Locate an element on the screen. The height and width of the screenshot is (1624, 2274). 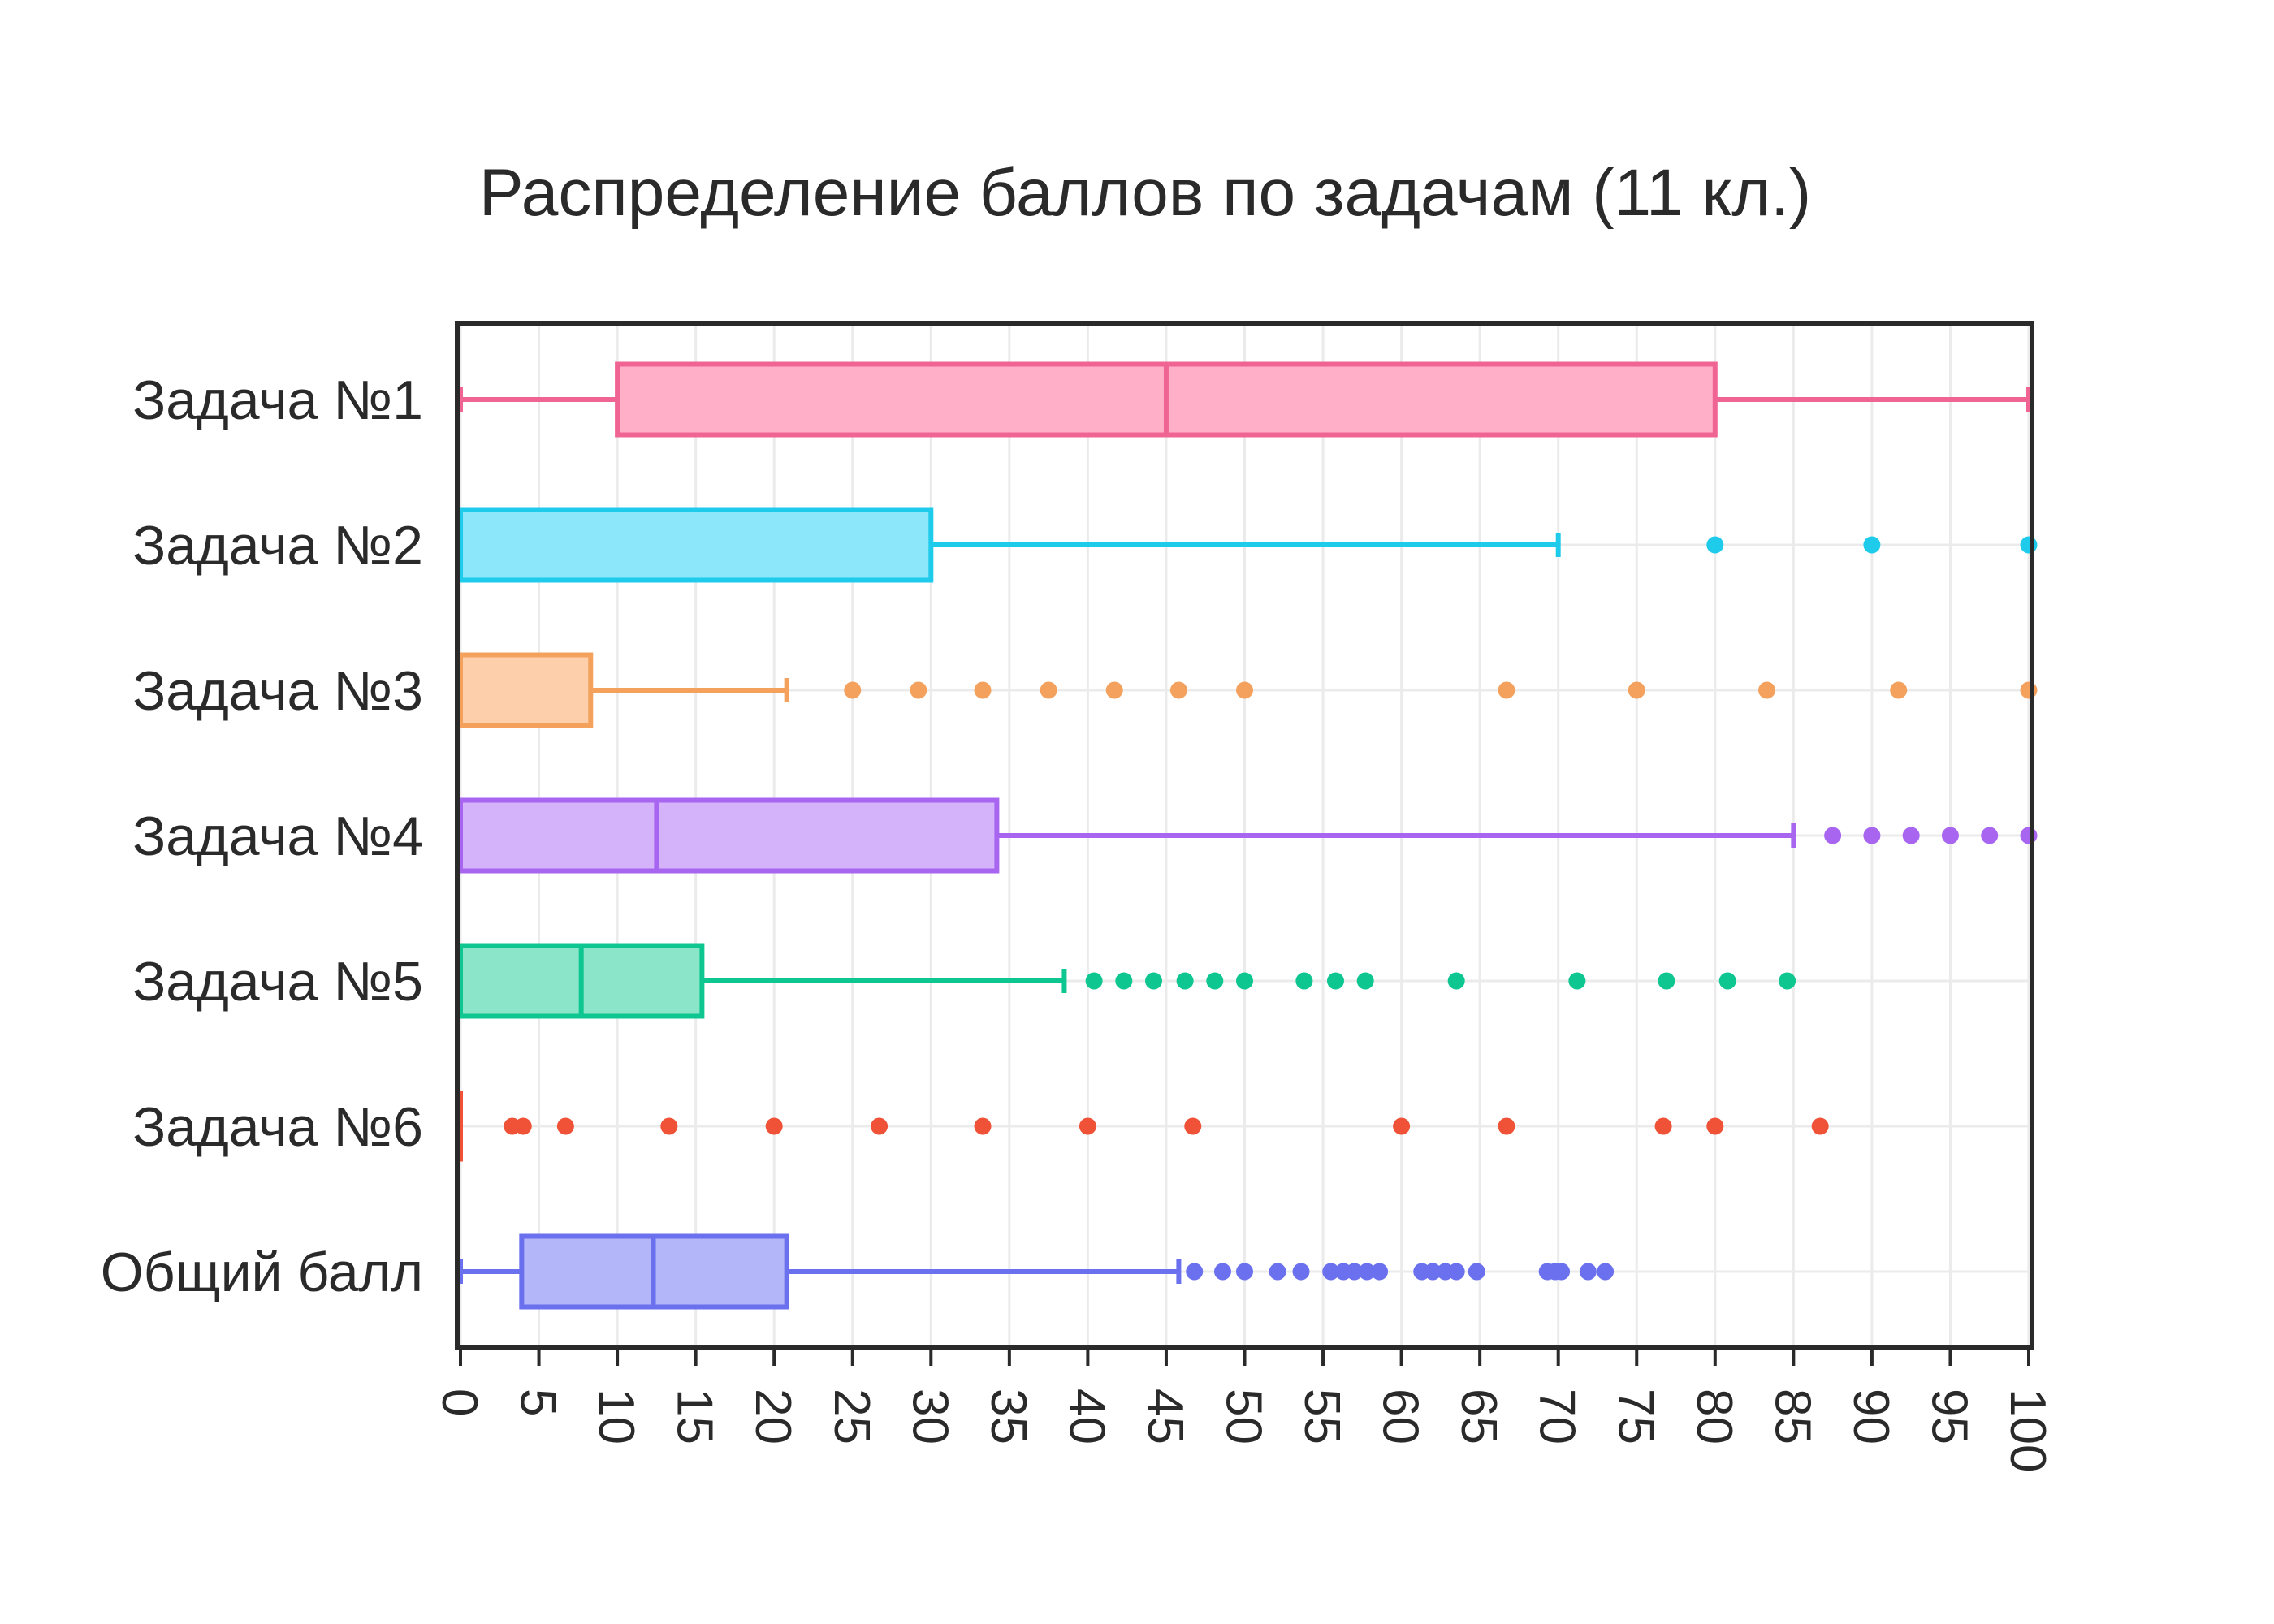
x-tick-label: 30 is located at coordinates (929, 1417).